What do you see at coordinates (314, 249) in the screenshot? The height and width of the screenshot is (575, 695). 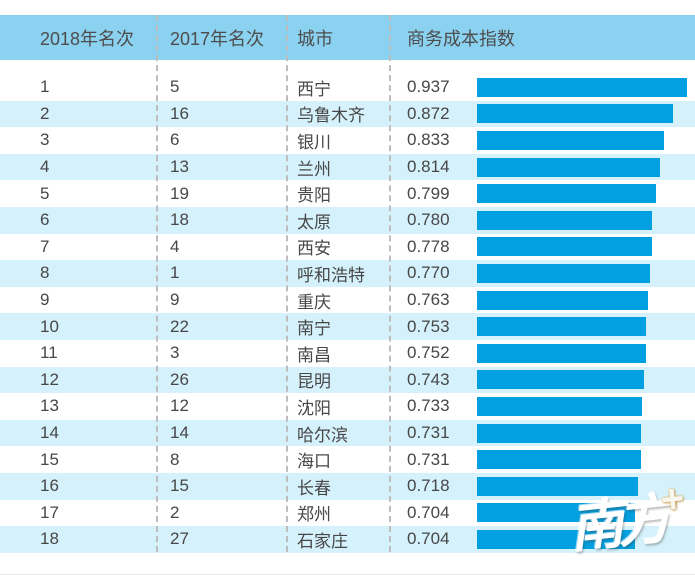 I see `city-cell: 西安` at bounding box center [314, 249].